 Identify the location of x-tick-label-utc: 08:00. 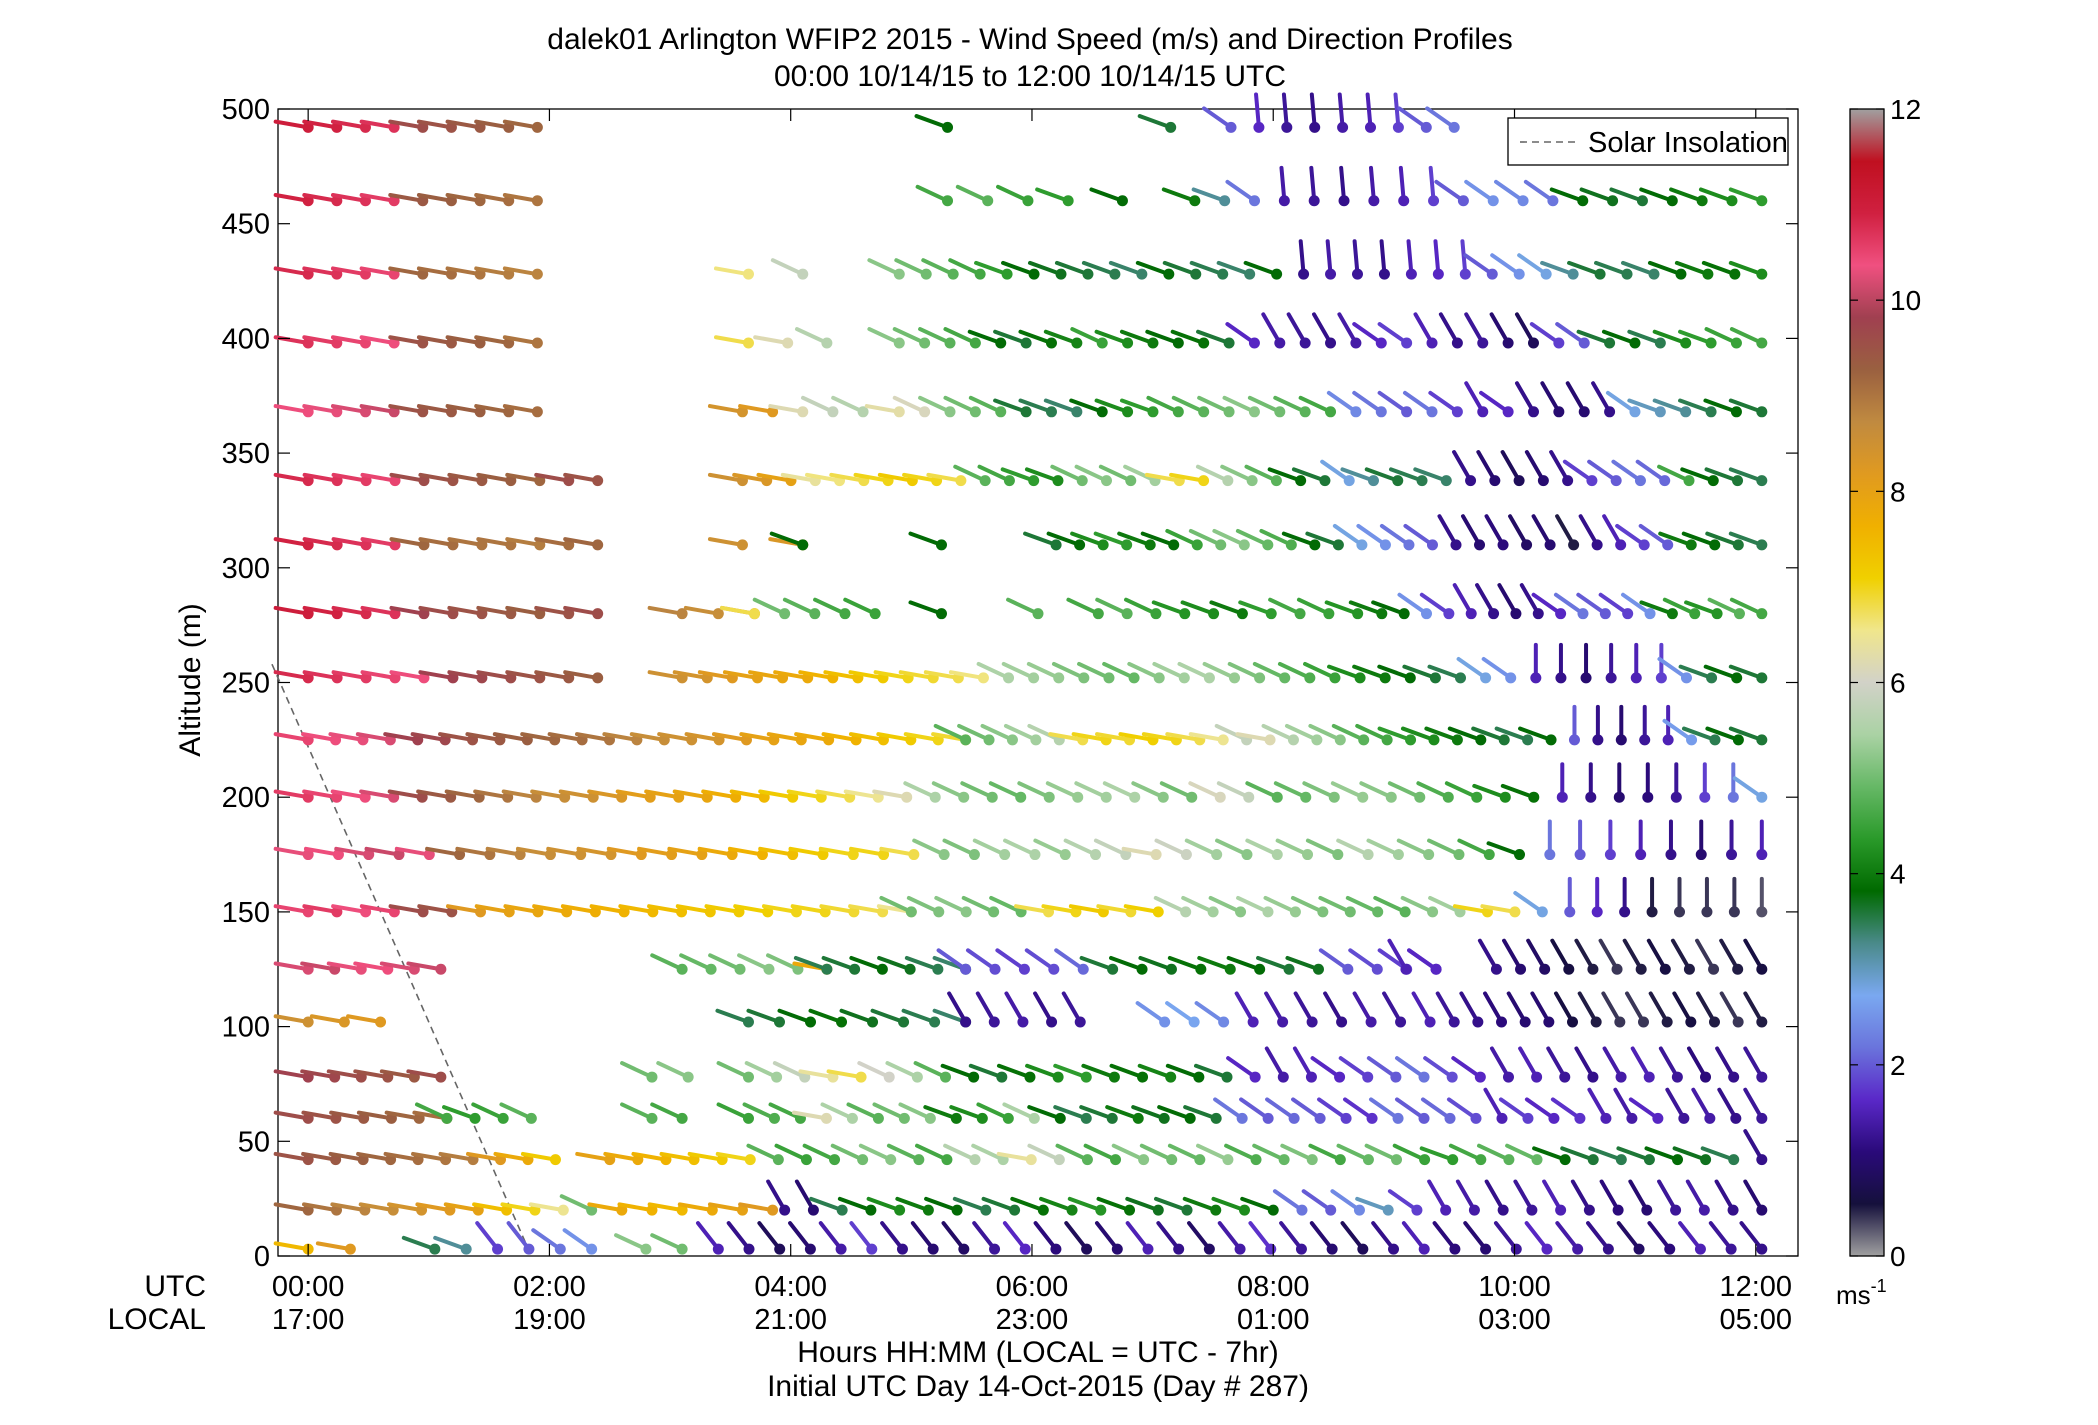
(1273, 1287).